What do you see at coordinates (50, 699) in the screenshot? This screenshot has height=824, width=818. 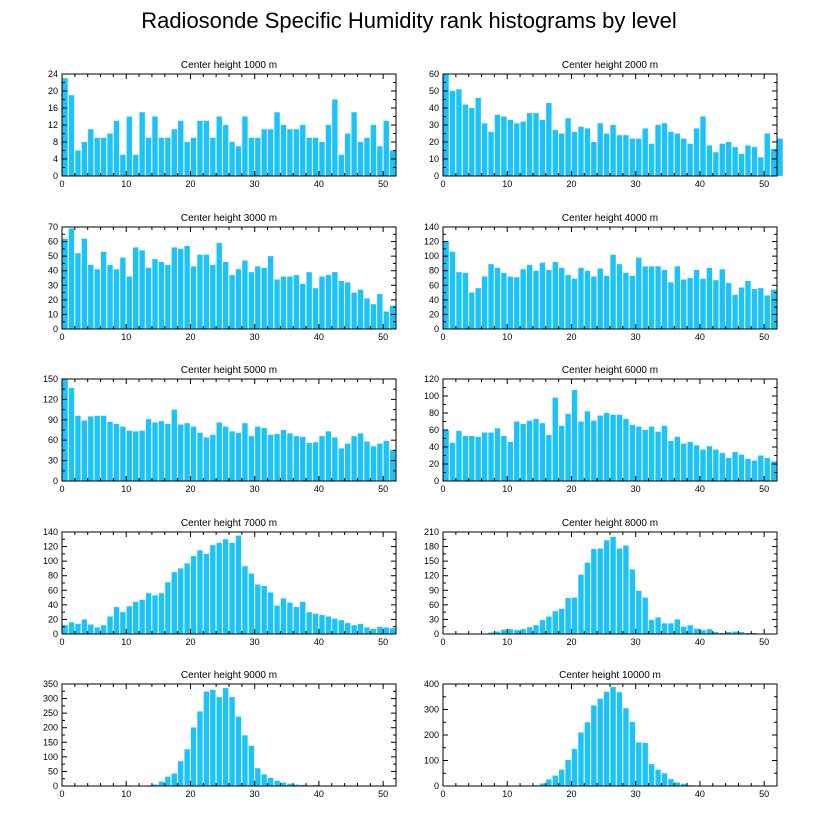 I see `y-tick-label: 300` at bounding box center [50, 699].